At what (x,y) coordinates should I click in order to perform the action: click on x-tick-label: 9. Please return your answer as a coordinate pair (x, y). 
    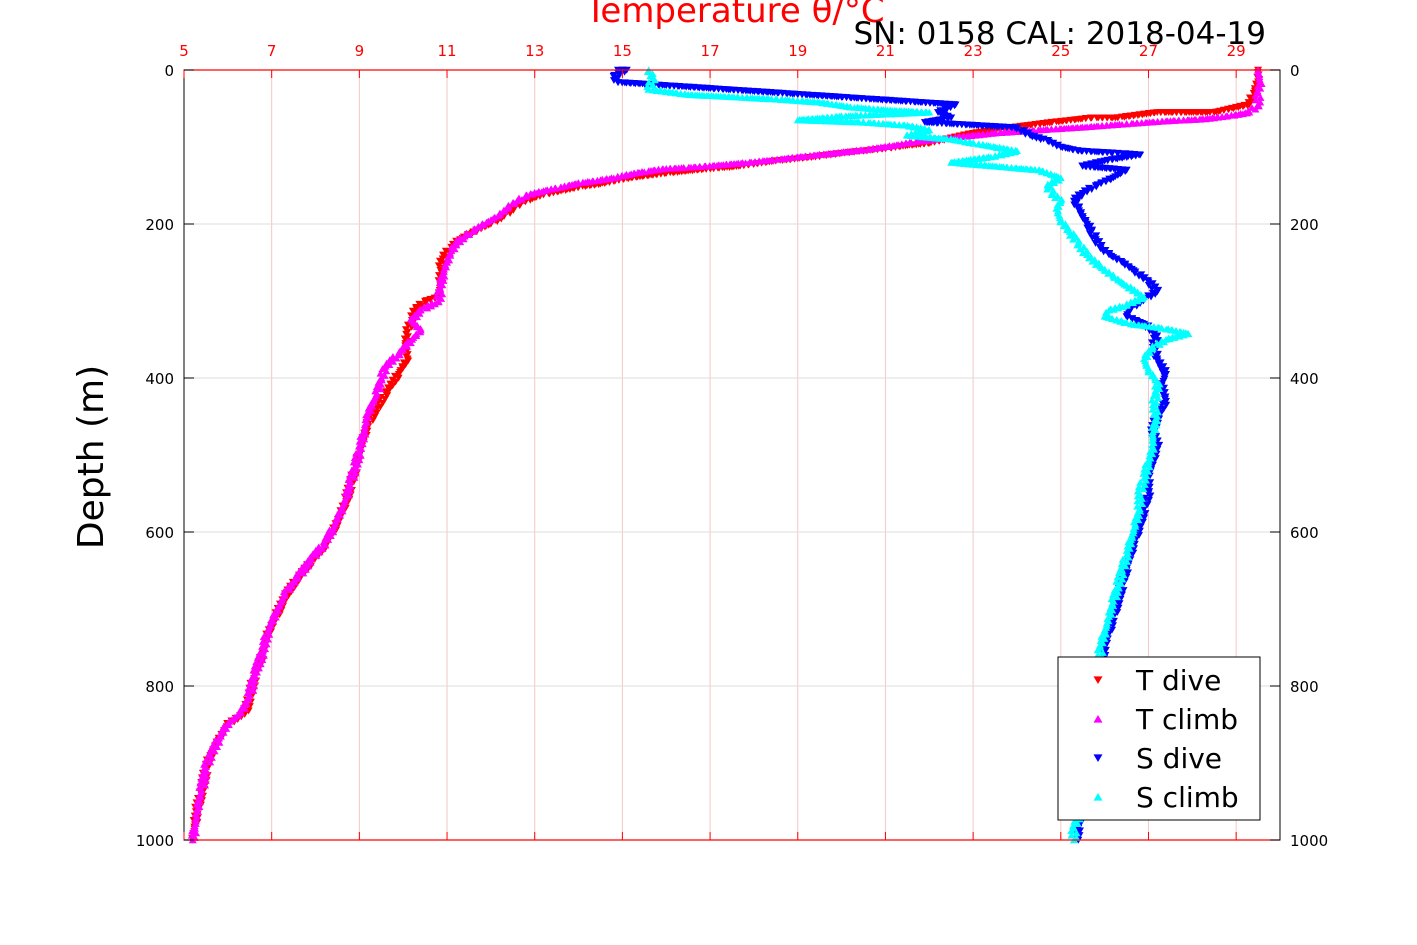
    Looking at the image, I should click on (360, 51).